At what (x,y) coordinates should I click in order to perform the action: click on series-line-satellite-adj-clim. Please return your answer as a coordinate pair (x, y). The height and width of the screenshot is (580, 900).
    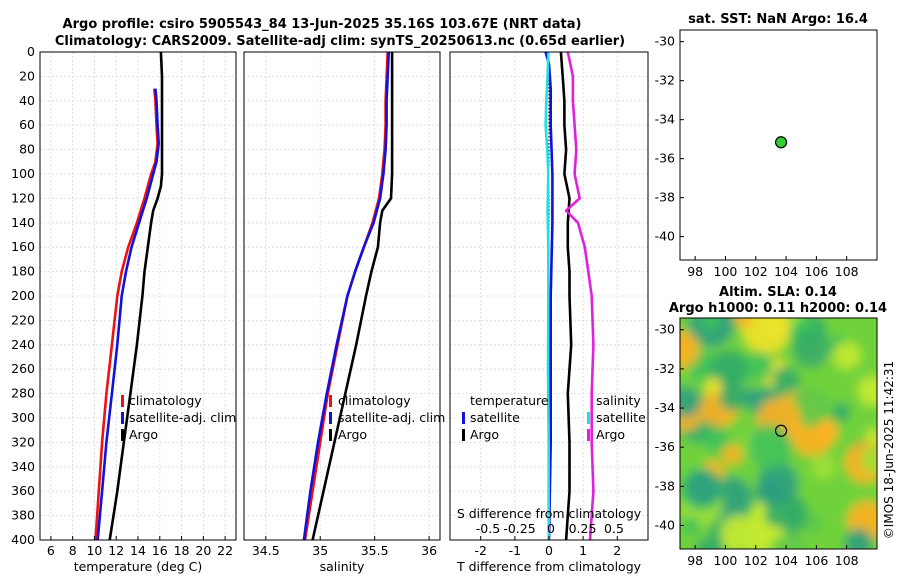
    Looking at the image, I should click on (346, 296).